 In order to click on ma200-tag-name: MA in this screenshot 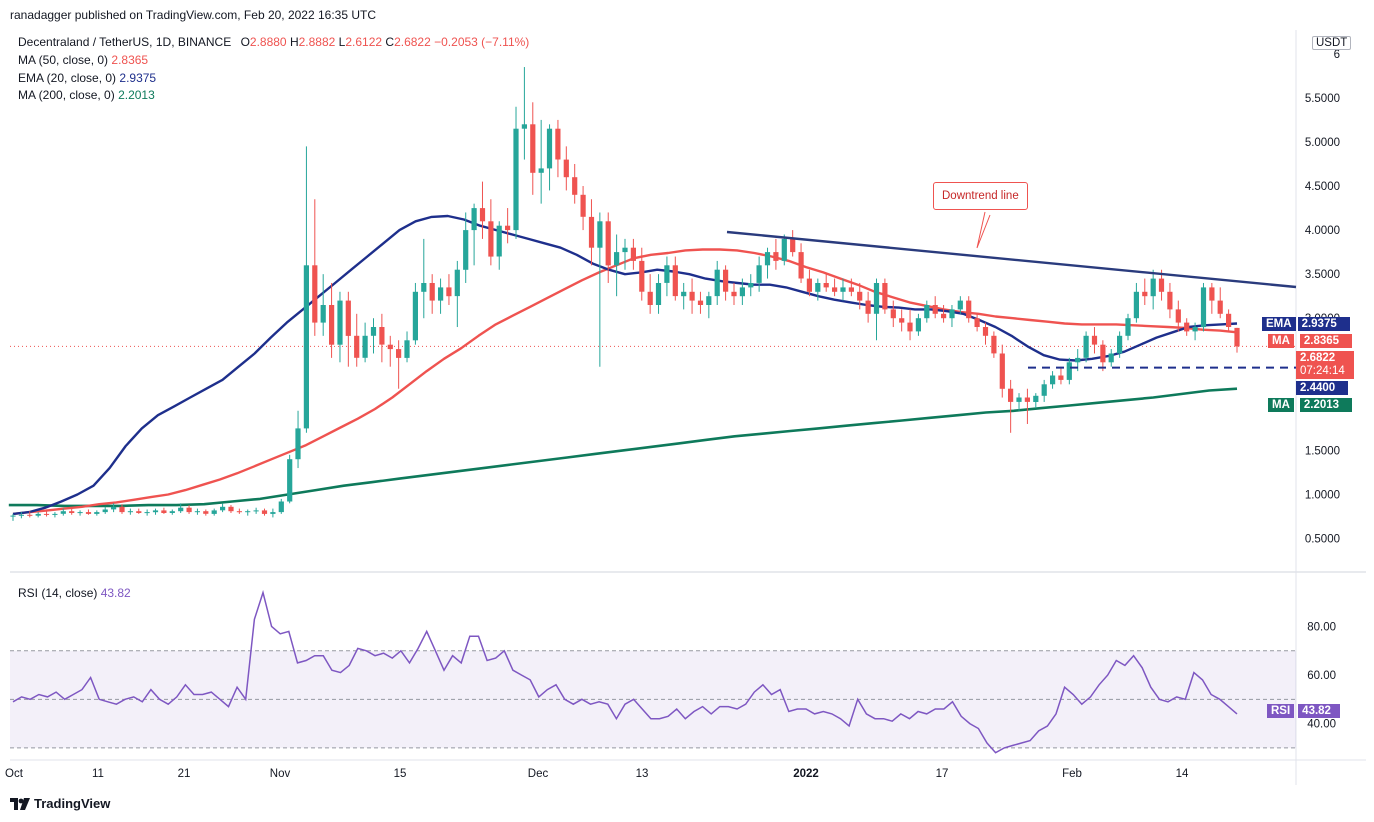, I will do `click(1281, 405)`.